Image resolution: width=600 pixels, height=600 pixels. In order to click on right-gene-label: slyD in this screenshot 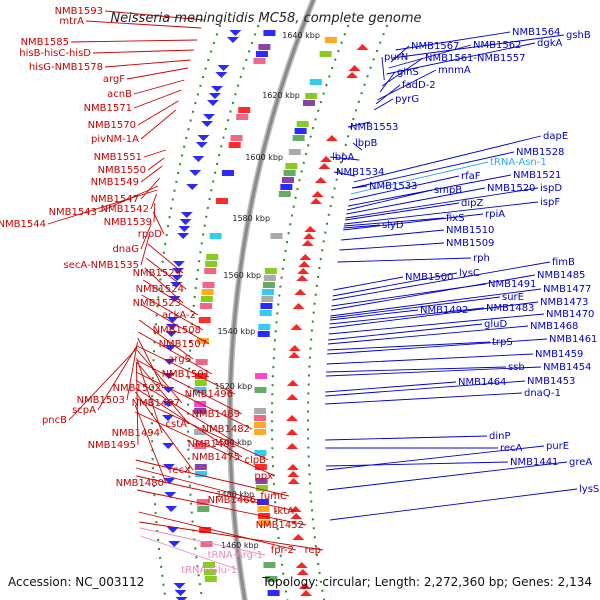, I will do `click(393, 225)`.